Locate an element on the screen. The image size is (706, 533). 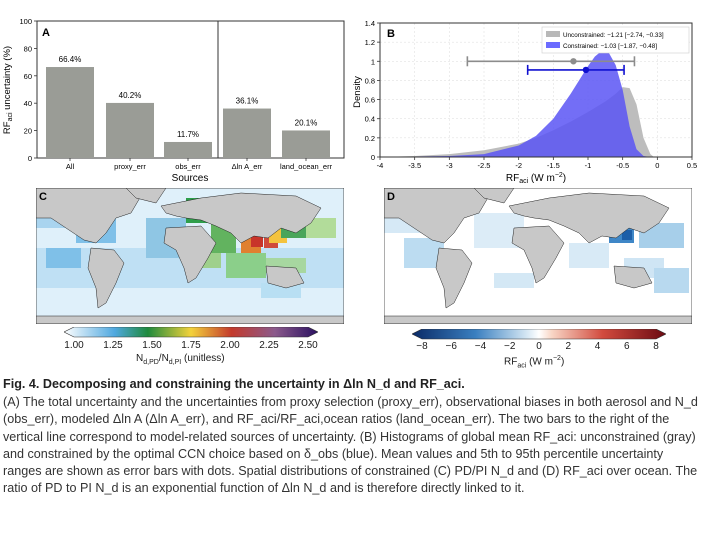
panel-d-colorbar-ticks: −8 −6 −4 −2 0 2 4 6 8 is located at coordinates (539, 348).